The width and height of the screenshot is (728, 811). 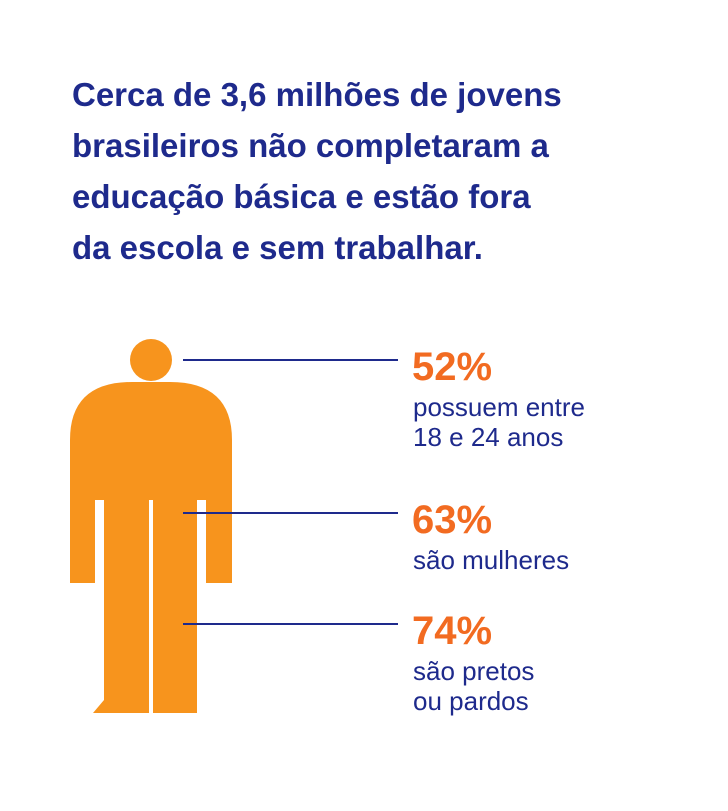 I want to click on stat-description: possuem entre, so click(x=499, y=407).